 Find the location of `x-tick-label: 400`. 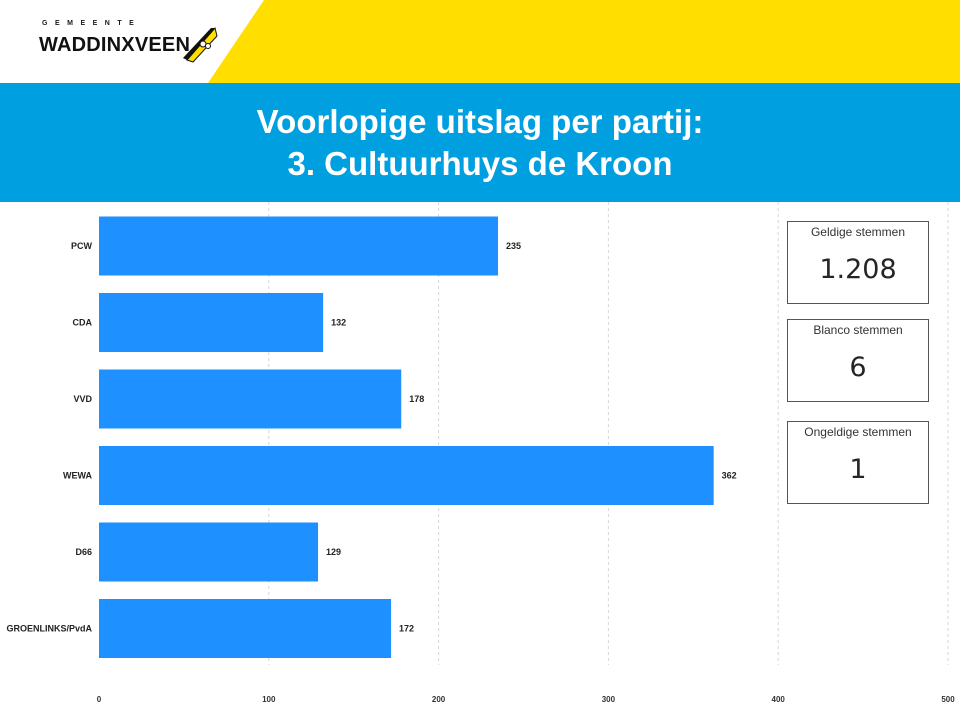

x-tick-label: 400 is located at coordinates (779, 699).